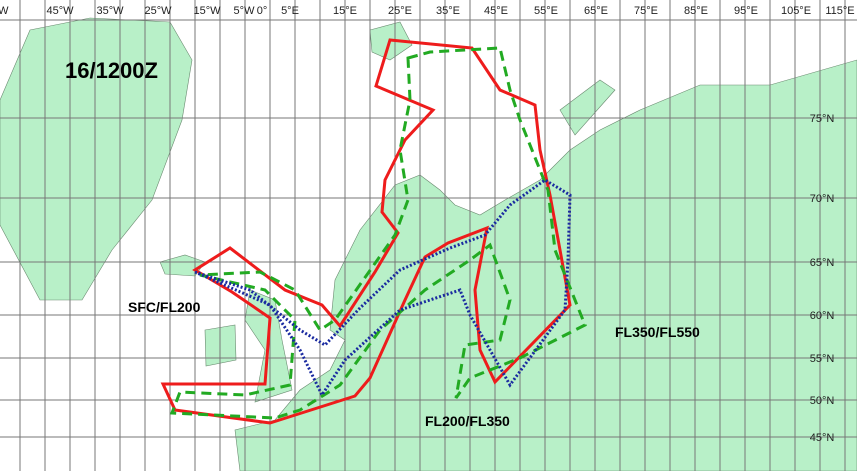 Image resolution: width=857 pixels, height=471 pixels. What do you see at coordinates (448, 11) in the screenshot?
I see `longitude-label: 35°E` at bounding box center [448, 11].